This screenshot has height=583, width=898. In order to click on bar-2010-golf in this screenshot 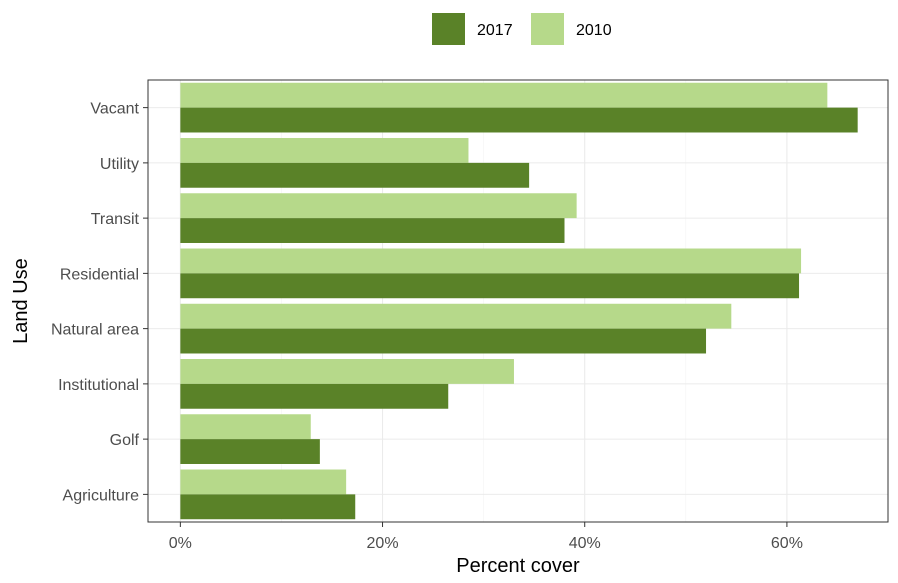, I will do `click(245, 427)`.